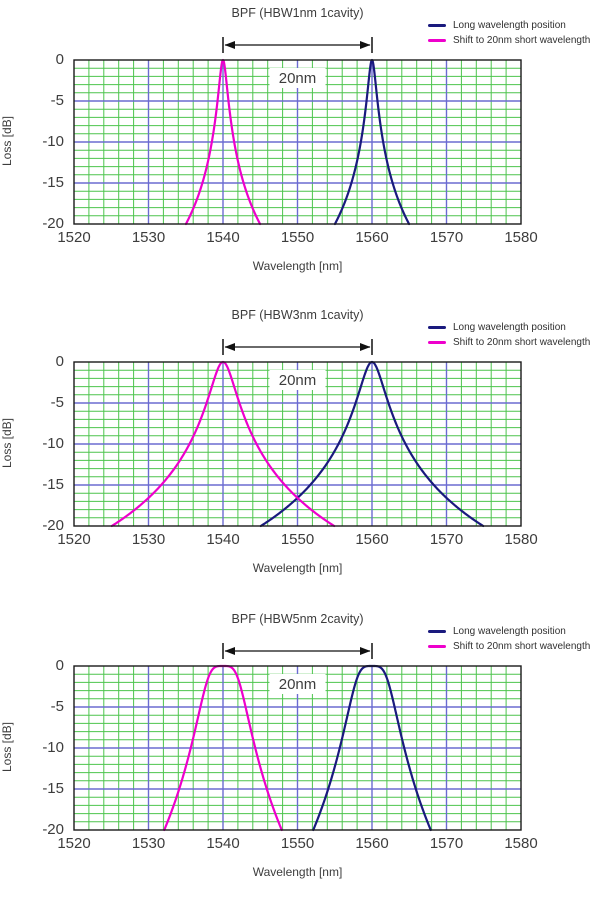  What do you see at coordinates (297, 315) in the screenshot?
I see `chart-title: BPF (HBW3nm 1cavity)` at bounding box center [297, 315].